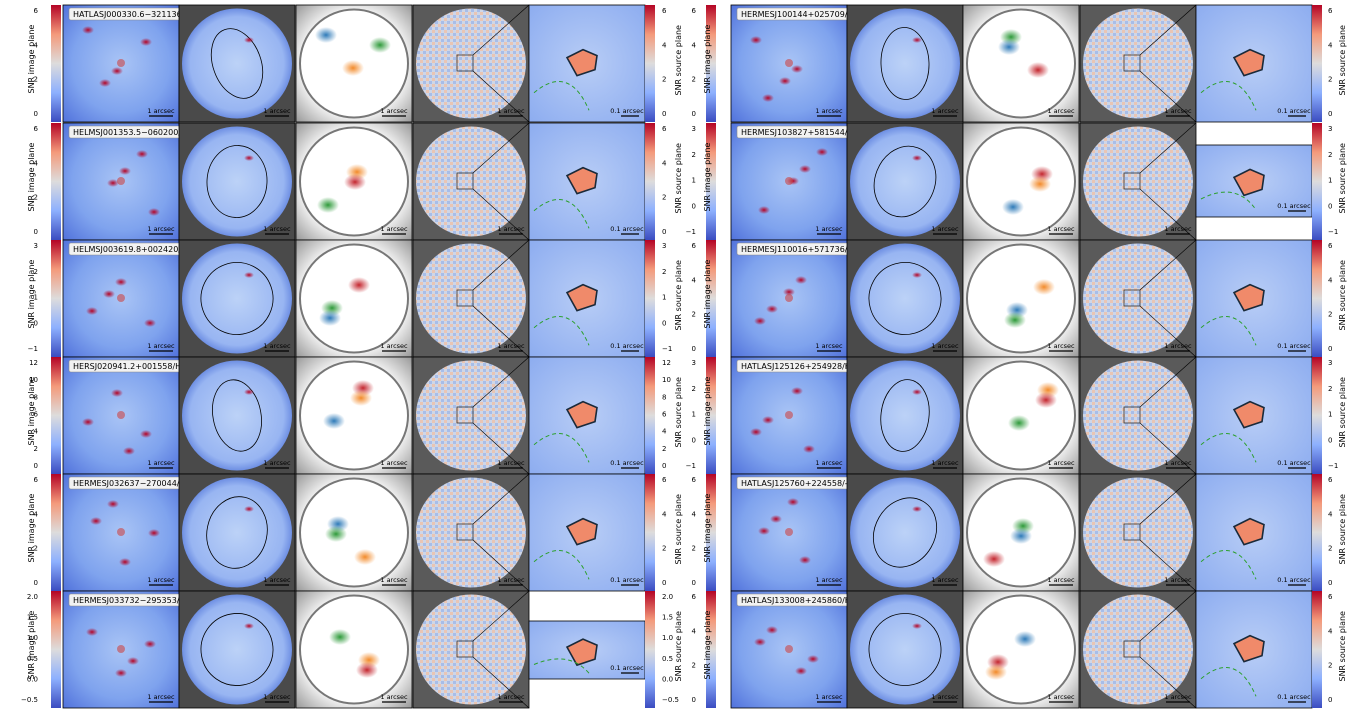 The height and width of the screenshot is (709, 1367). What do you see at coordinates (162, 600) in the screenshot?
I see `source-name: HERMESJ033732−295353/HECDFS02/No. 10` at bounding box center [162, 600].